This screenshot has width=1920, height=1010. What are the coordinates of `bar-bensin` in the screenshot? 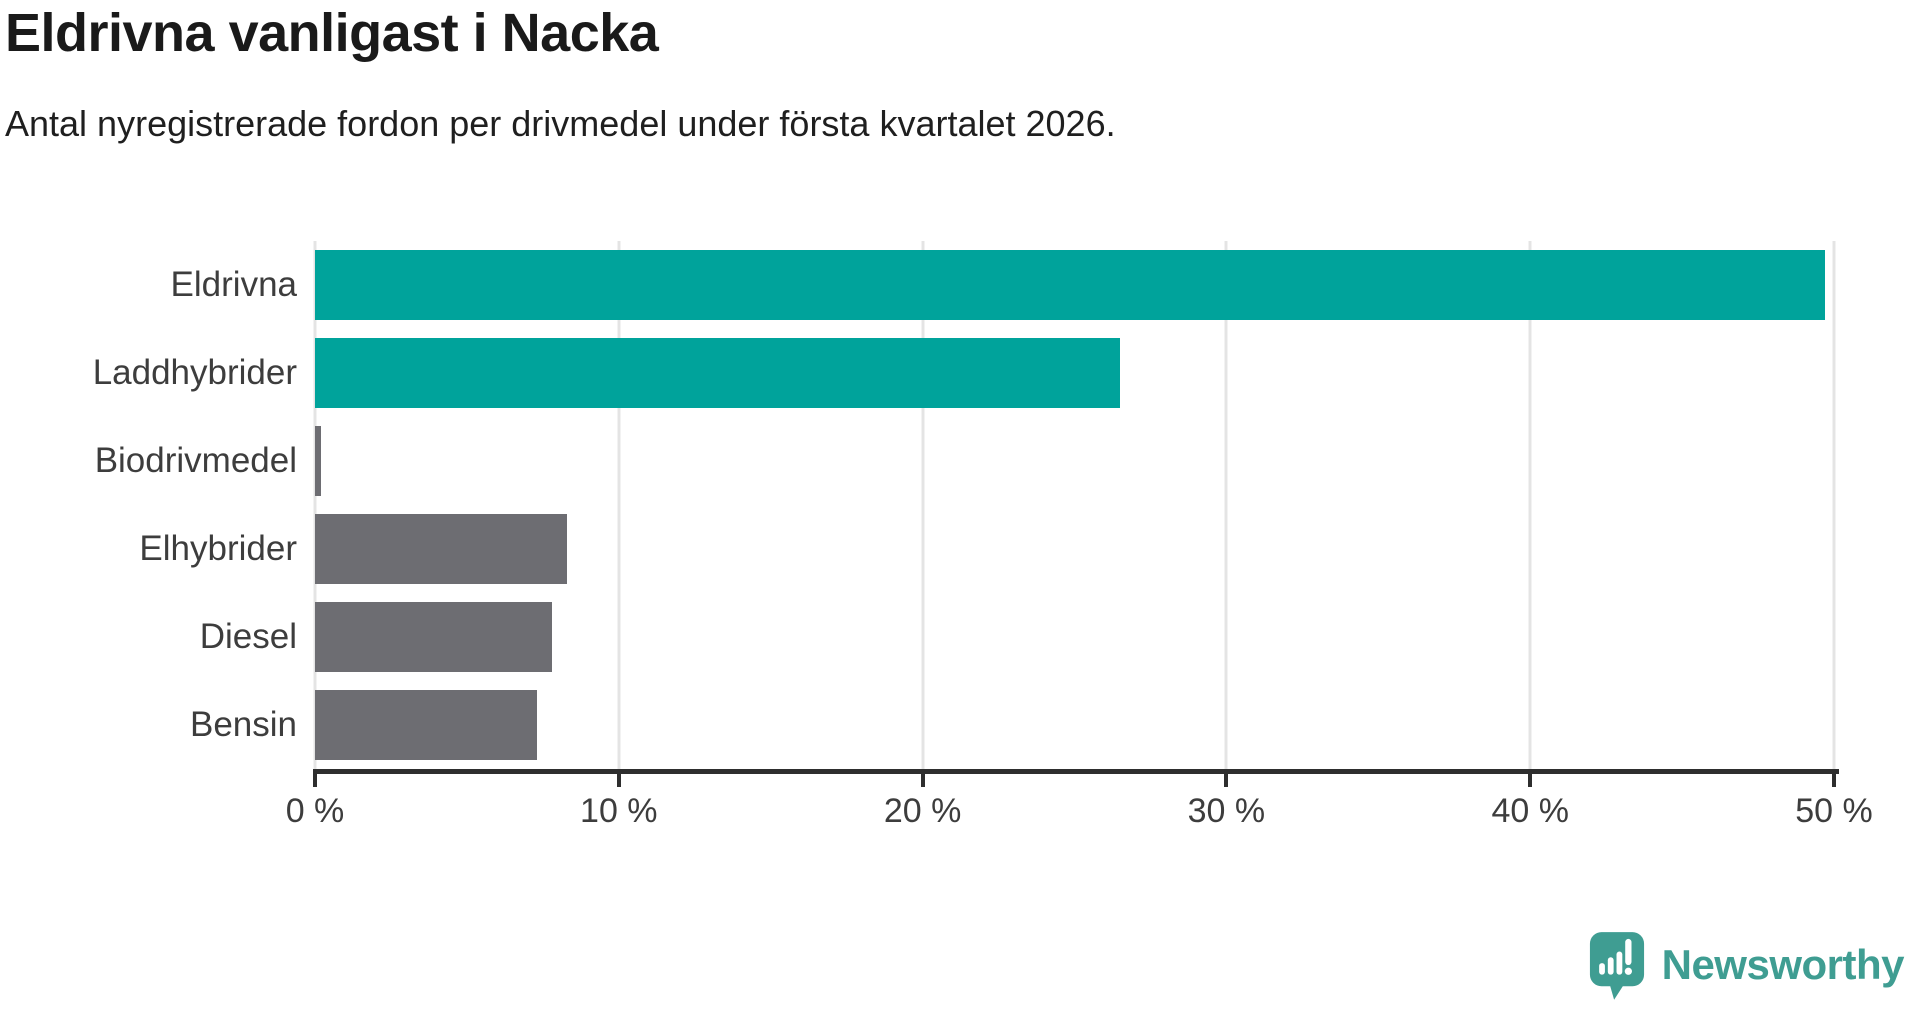 It's located at (426, 725).